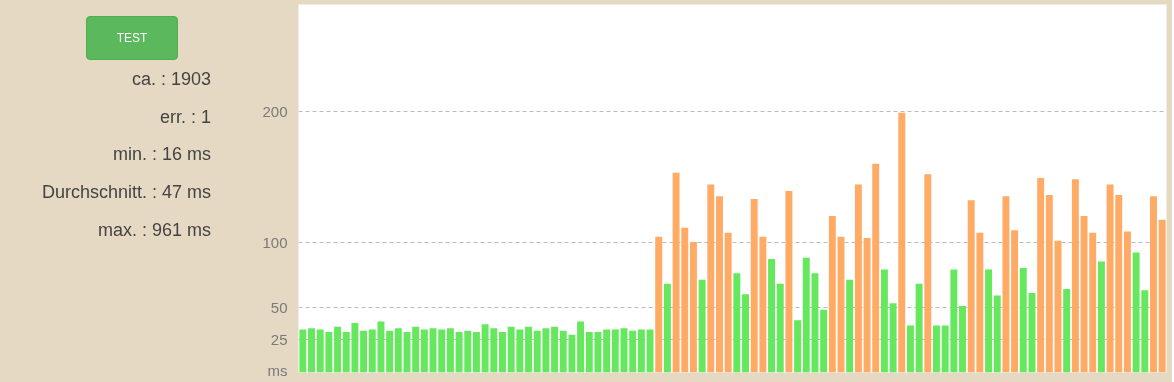  I want to click on y-tick-label: 100, so click(275, 242).